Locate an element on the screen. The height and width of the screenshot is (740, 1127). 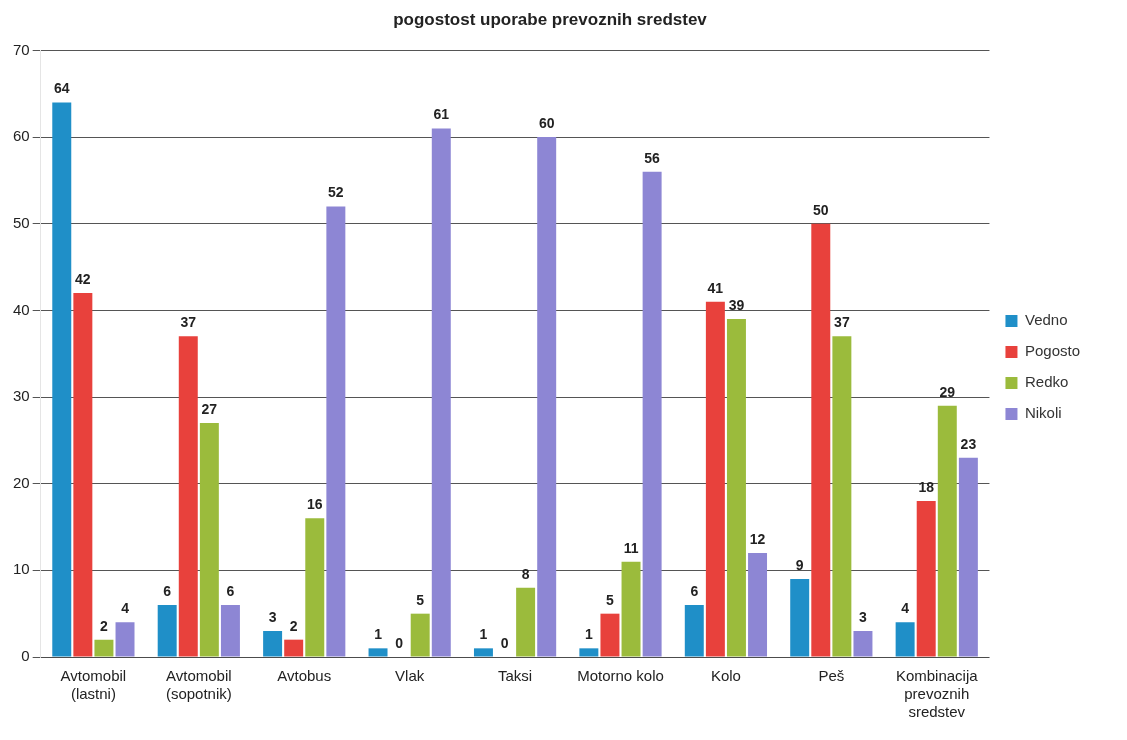
data-label: 52 is located at coordinates (336, 192).